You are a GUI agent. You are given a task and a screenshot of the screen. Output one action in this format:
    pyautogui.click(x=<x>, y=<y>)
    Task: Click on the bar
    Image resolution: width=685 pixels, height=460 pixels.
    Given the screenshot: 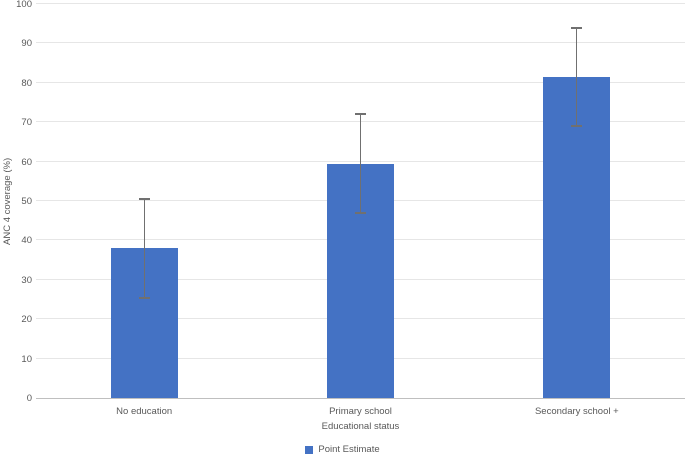 What is the action you would take?
    pyautogui.click(x=577, y=237)
    